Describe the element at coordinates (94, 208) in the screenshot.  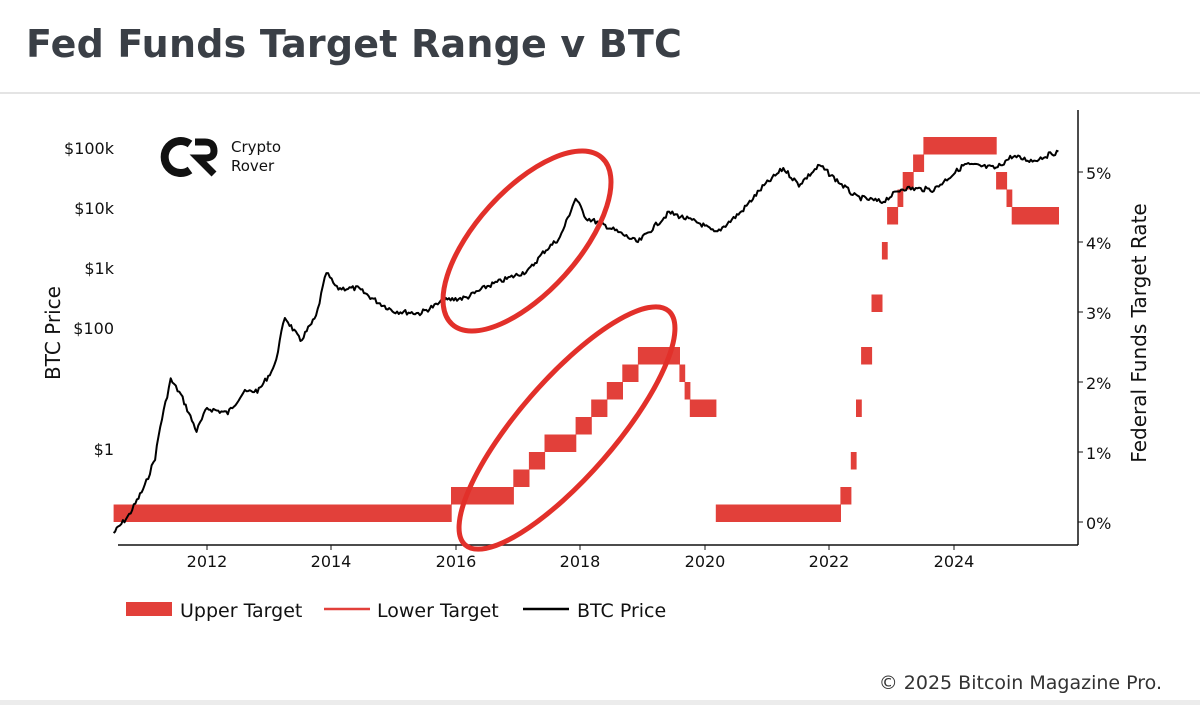
I see `left-tick-10k: $10k` at that location.